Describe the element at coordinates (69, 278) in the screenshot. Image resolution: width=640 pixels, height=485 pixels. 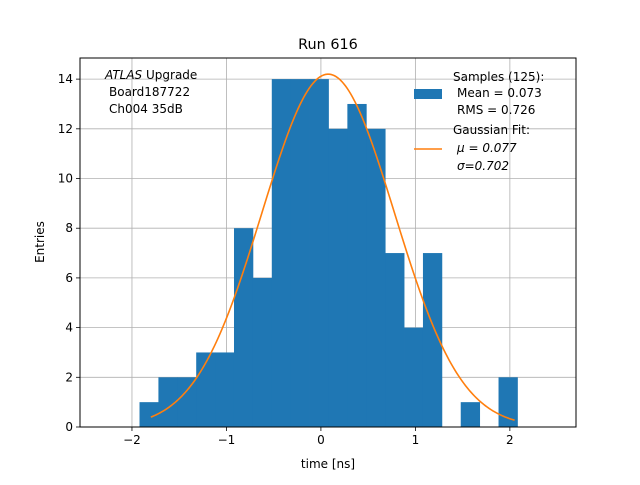
I see `y-tick-label: 6` at that location.